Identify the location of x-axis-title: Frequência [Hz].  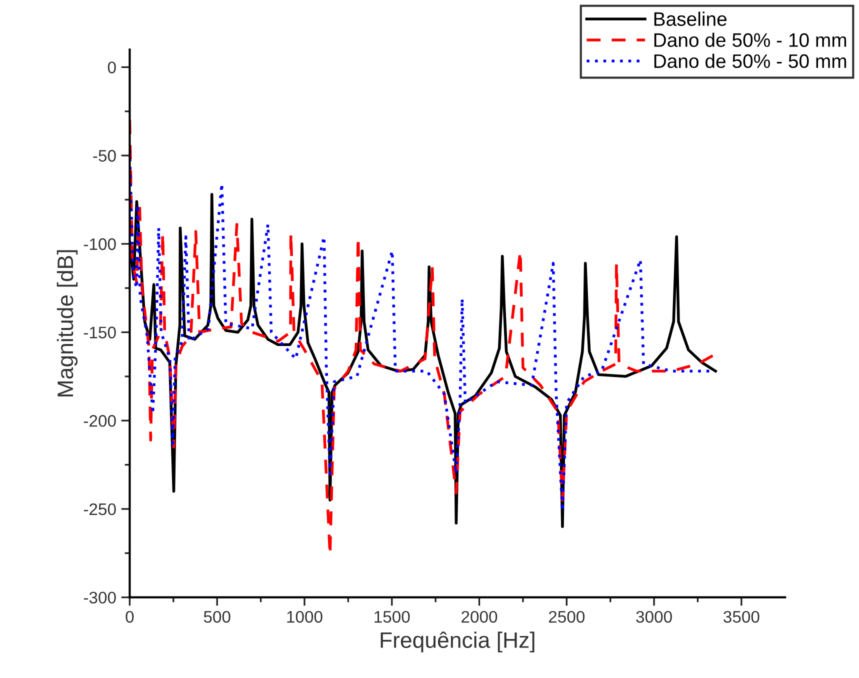
(457, 642).